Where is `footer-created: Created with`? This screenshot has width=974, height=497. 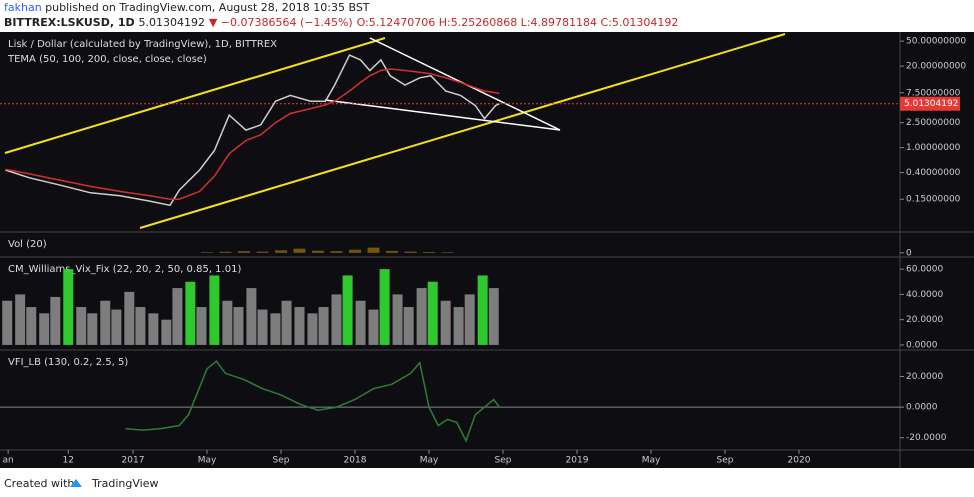 footer-created: Created with is located at coordinates (39, 483).